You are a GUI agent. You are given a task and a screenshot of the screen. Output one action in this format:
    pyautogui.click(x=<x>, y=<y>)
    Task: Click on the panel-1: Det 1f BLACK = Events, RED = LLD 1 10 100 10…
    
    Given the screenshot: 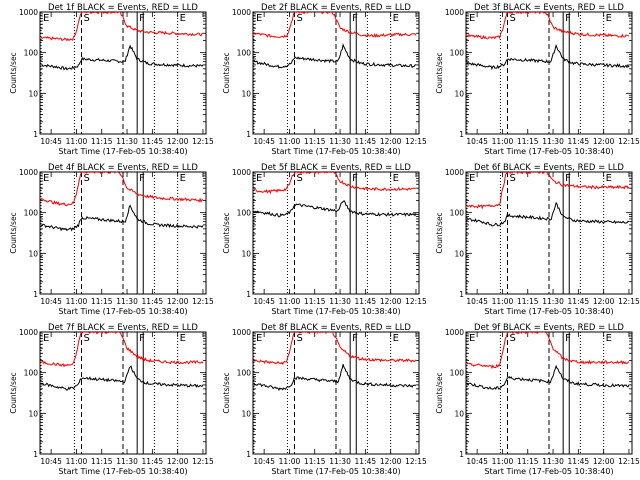 What is the action you would take?
    pyautogui.click(x=111, y=79)
    